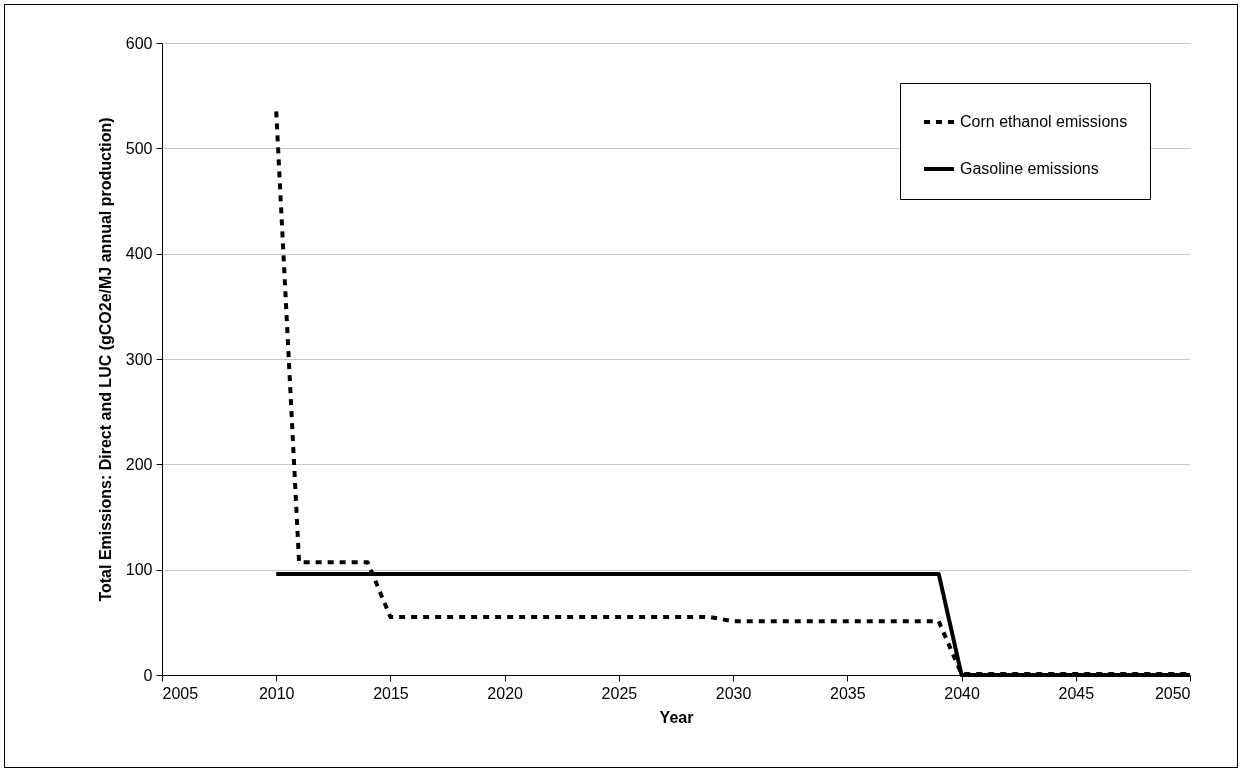 Image resolution: width=1244 pixels, height=774 pixels. Describe the element at coordinates (139, 254) in the screenshot. I see `y-tick-label: 400` at that location.